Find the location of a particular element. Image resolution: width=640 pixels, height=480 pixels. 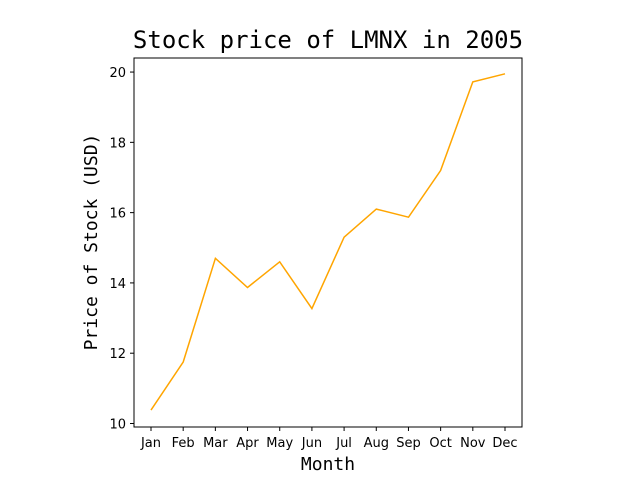

x-axis: Jan Feb Mar Apr May Jun Jul Aug Sep Oct Nov Dec is located at coordinates (329, 439).